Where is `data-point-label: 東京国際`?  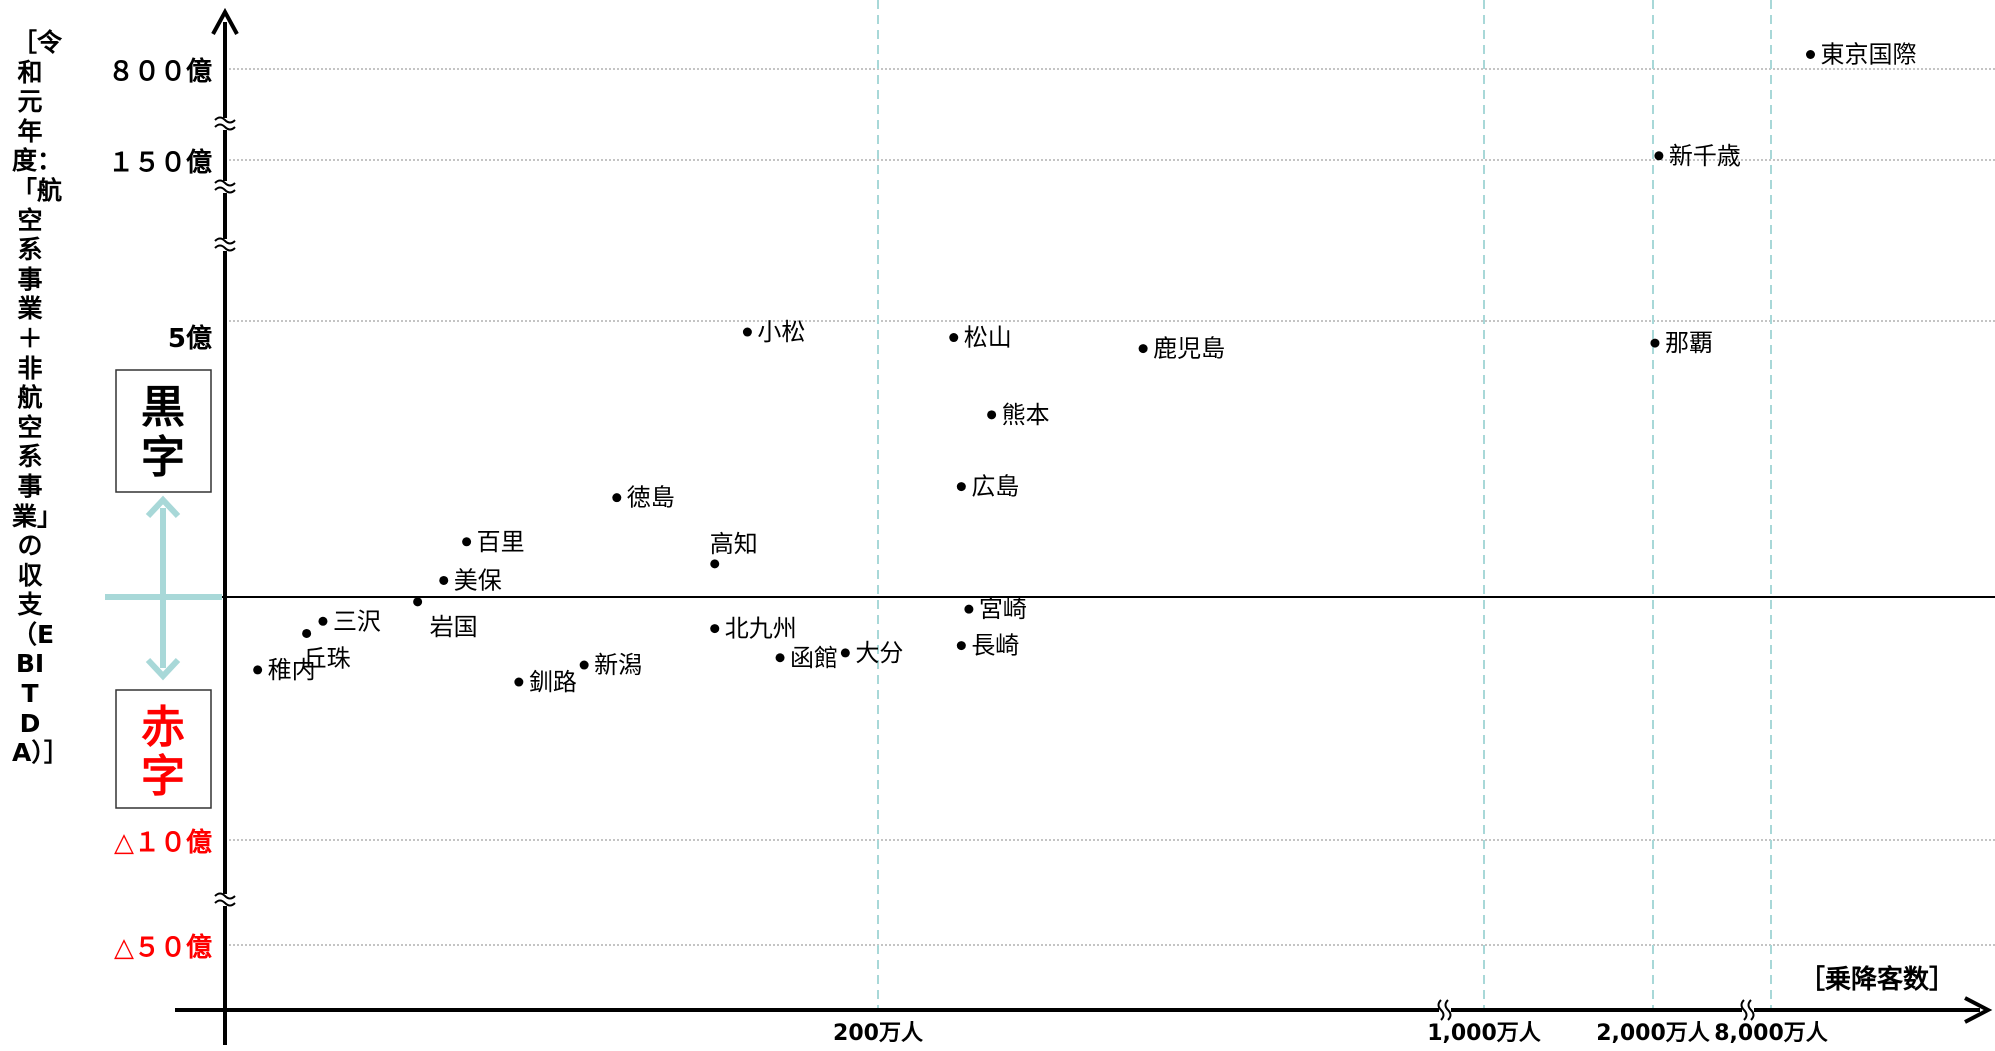
data-point-label: 東京国際 is located at coordinates (1869, 55).